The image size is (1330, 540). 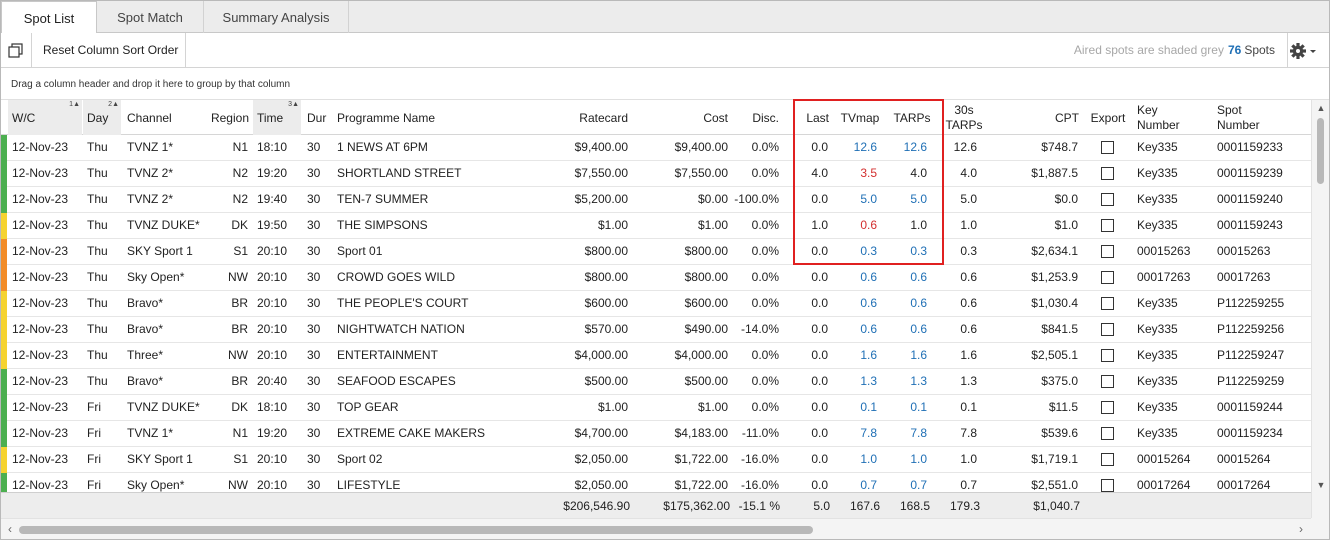 I want to click on tab-summary-analysis: Summary Analysis, so click(x=276, y=17).